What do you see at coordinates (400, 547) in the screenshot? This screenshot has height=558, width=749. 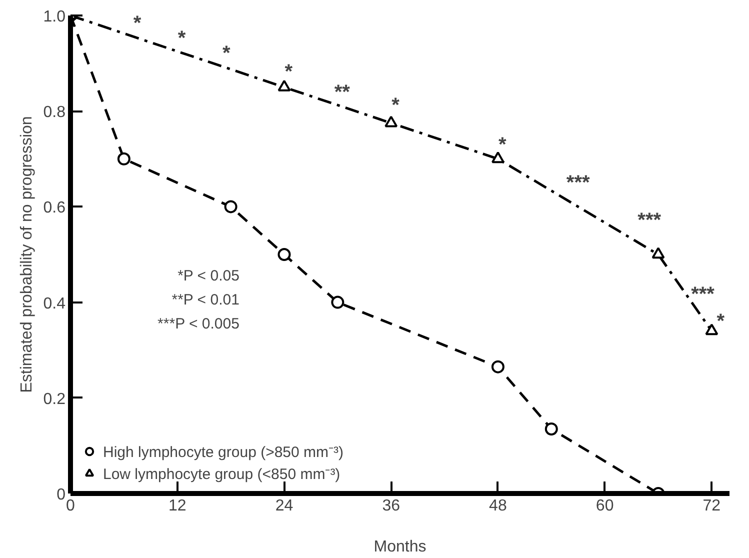 I see `x-axis-title: Months` at bounding box center [400, 547].